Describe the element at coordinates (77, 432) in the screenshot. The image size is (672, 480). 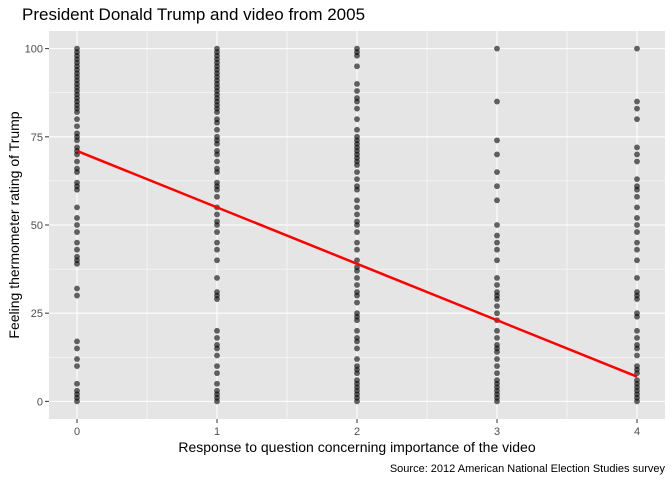
I see `x-tick-label: 0` at that location.